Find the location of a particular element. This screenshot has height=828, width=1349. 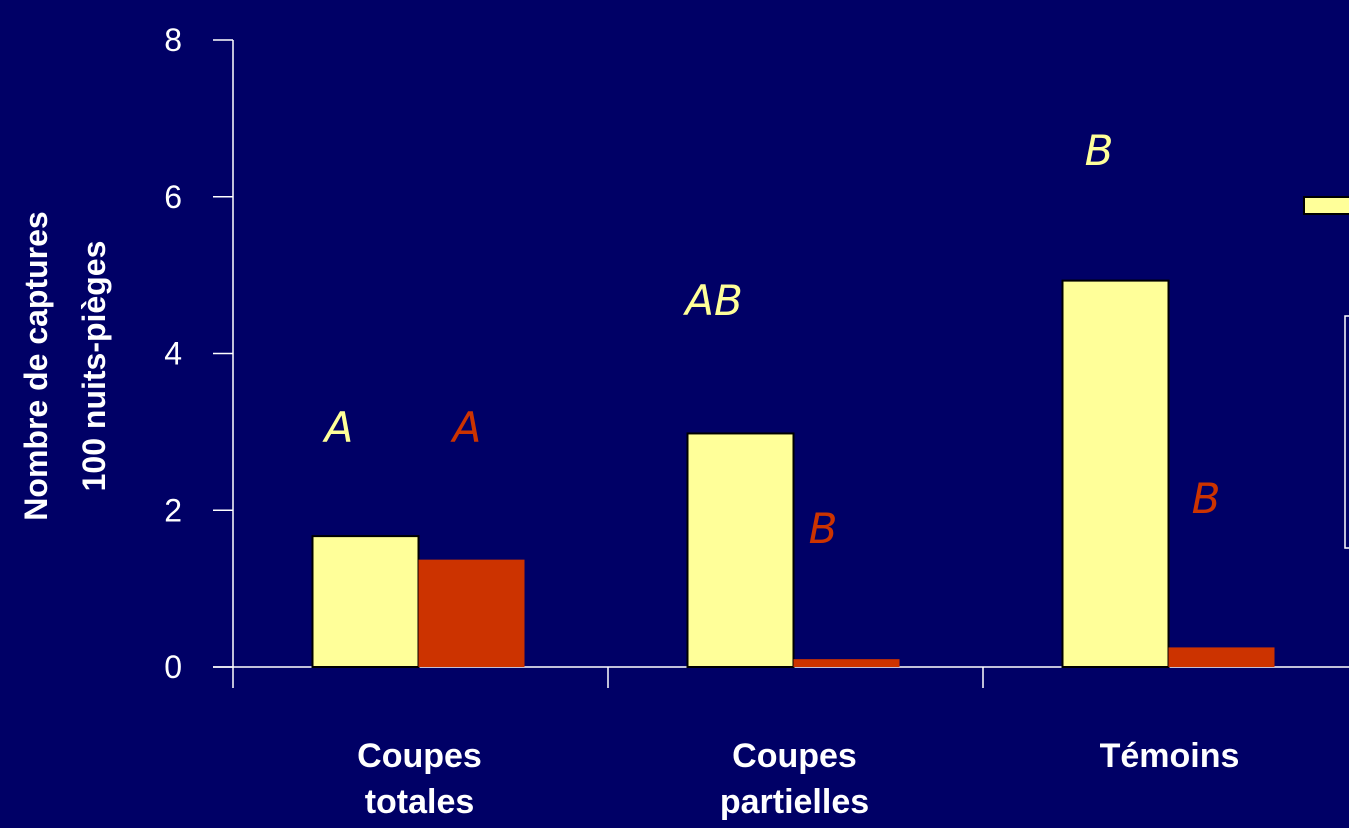

y-axis-title-line-2: 100 nuits-pièges is located at coordinates (94, 366).